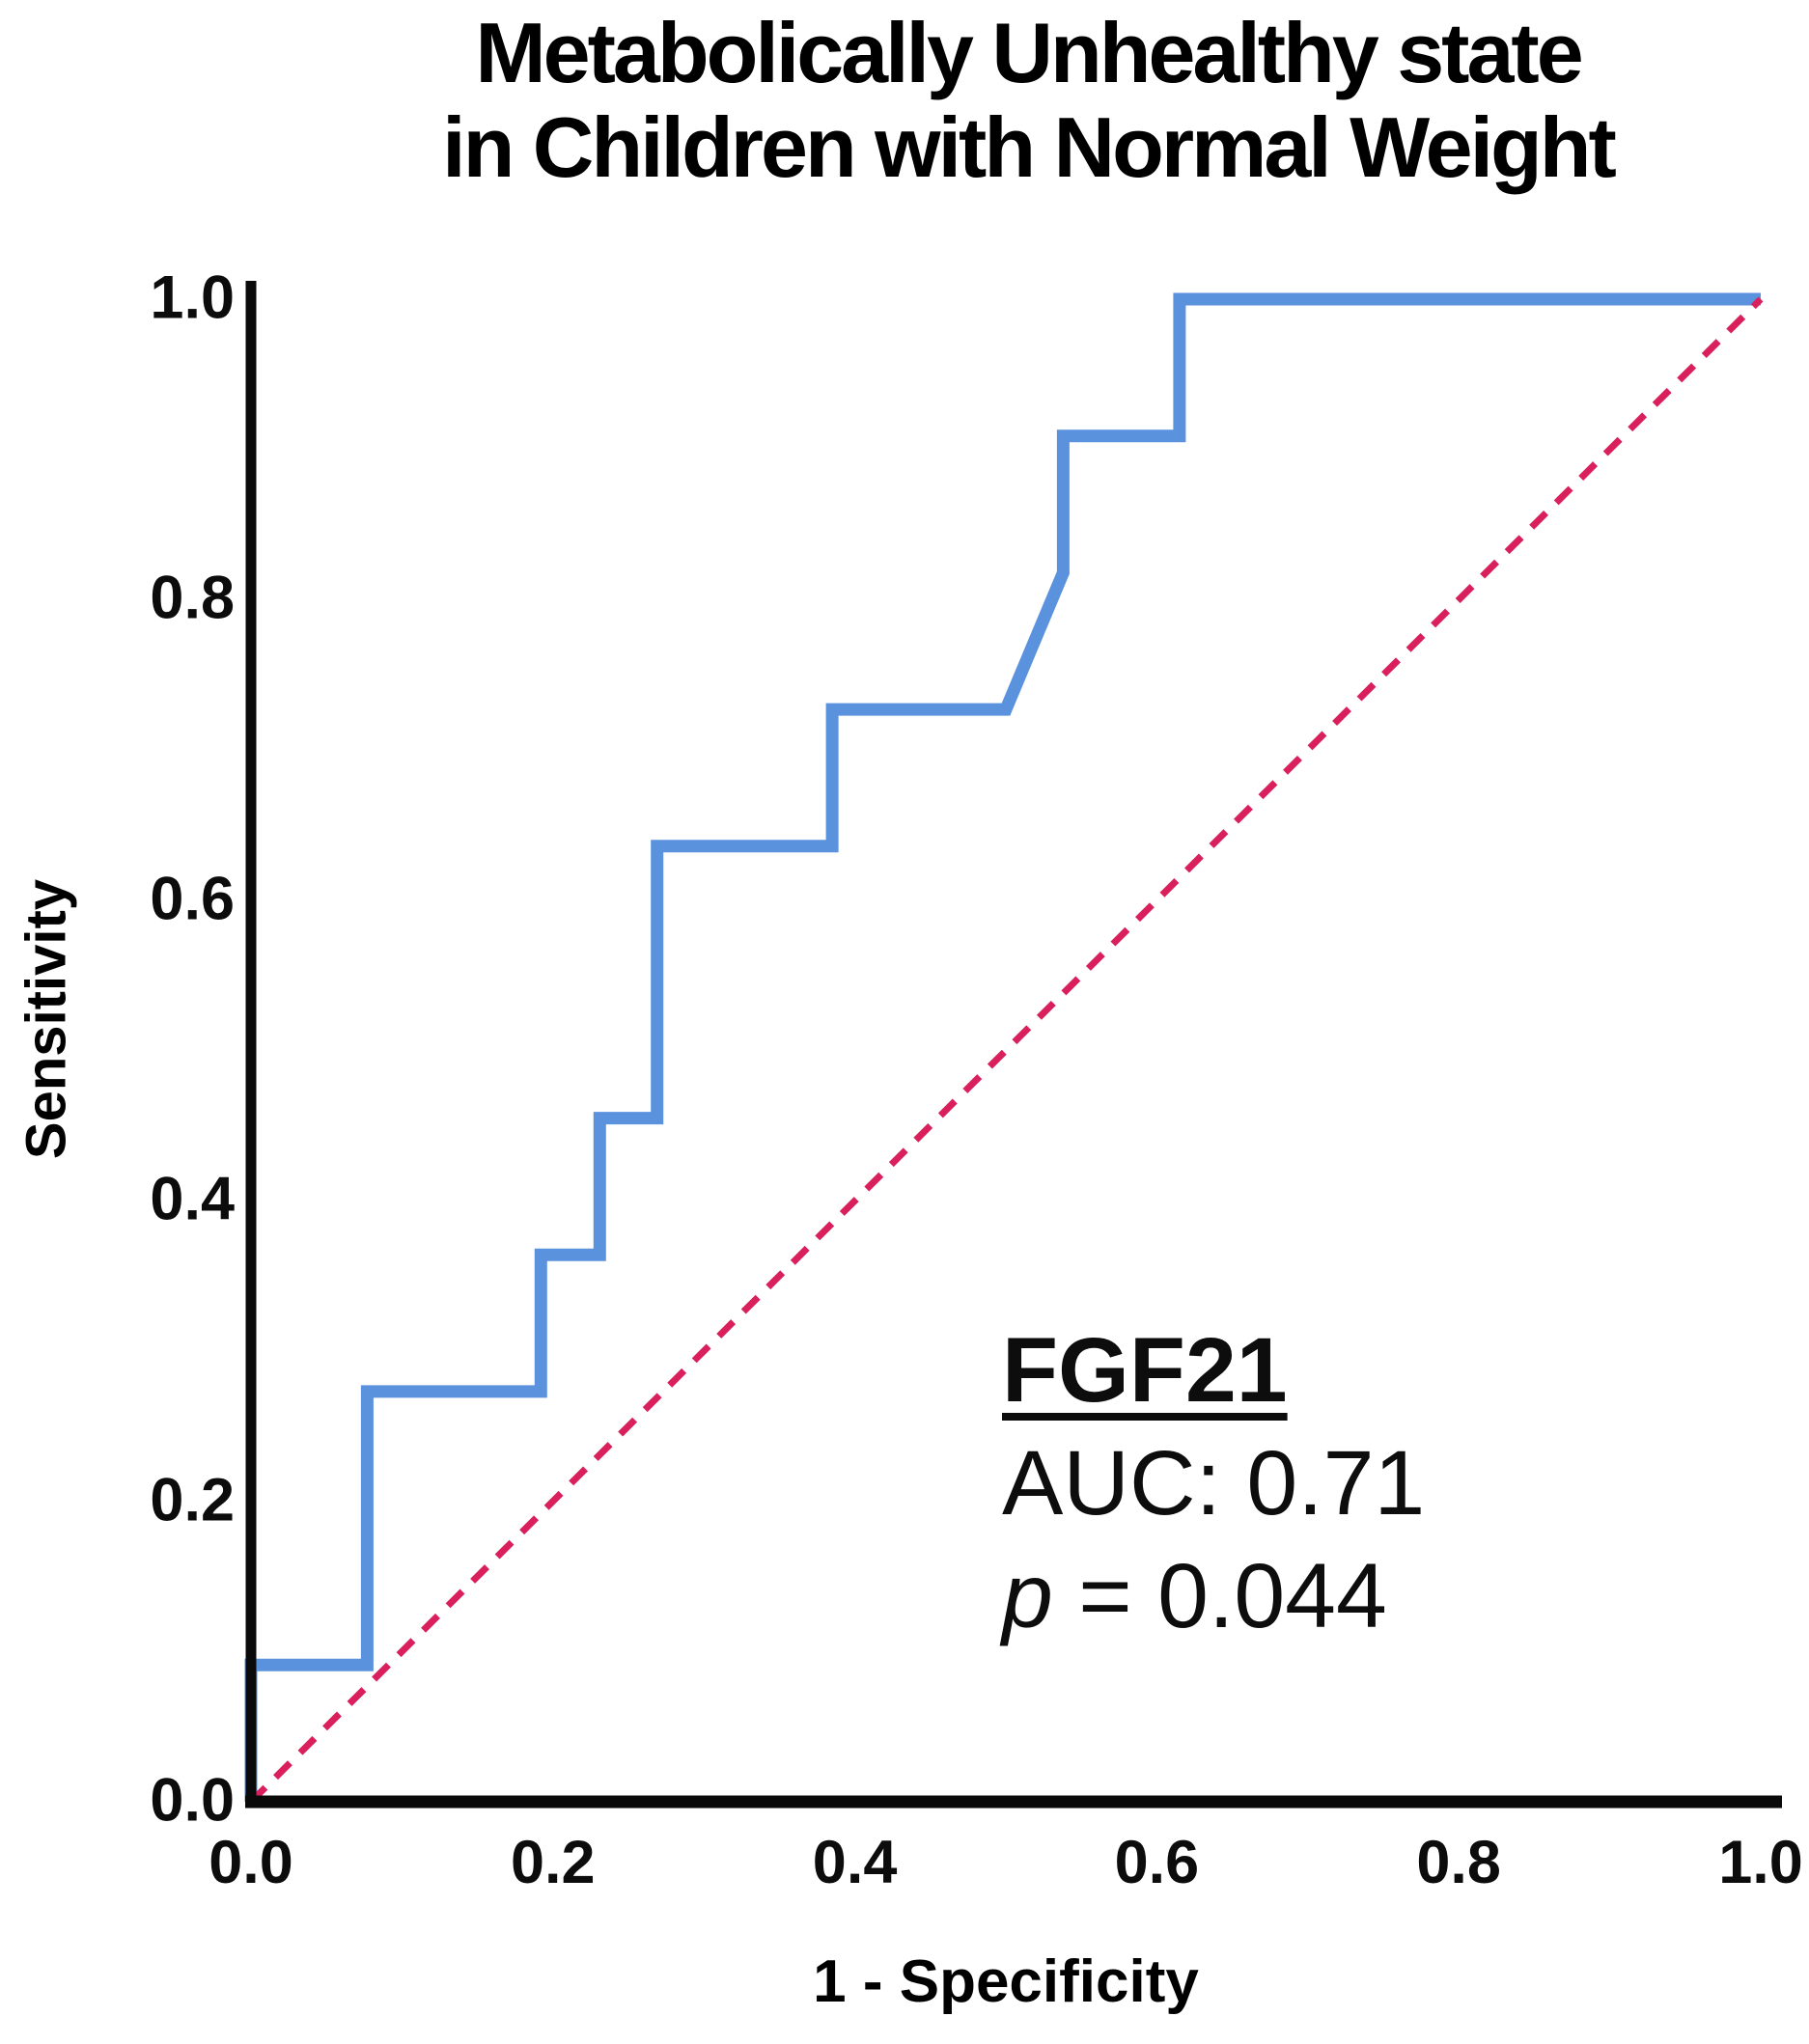  Describe the element at coordinates (1029, 147) in the screenshot. I see `chart-title-line2: in Children with Normal Weight` at that location.